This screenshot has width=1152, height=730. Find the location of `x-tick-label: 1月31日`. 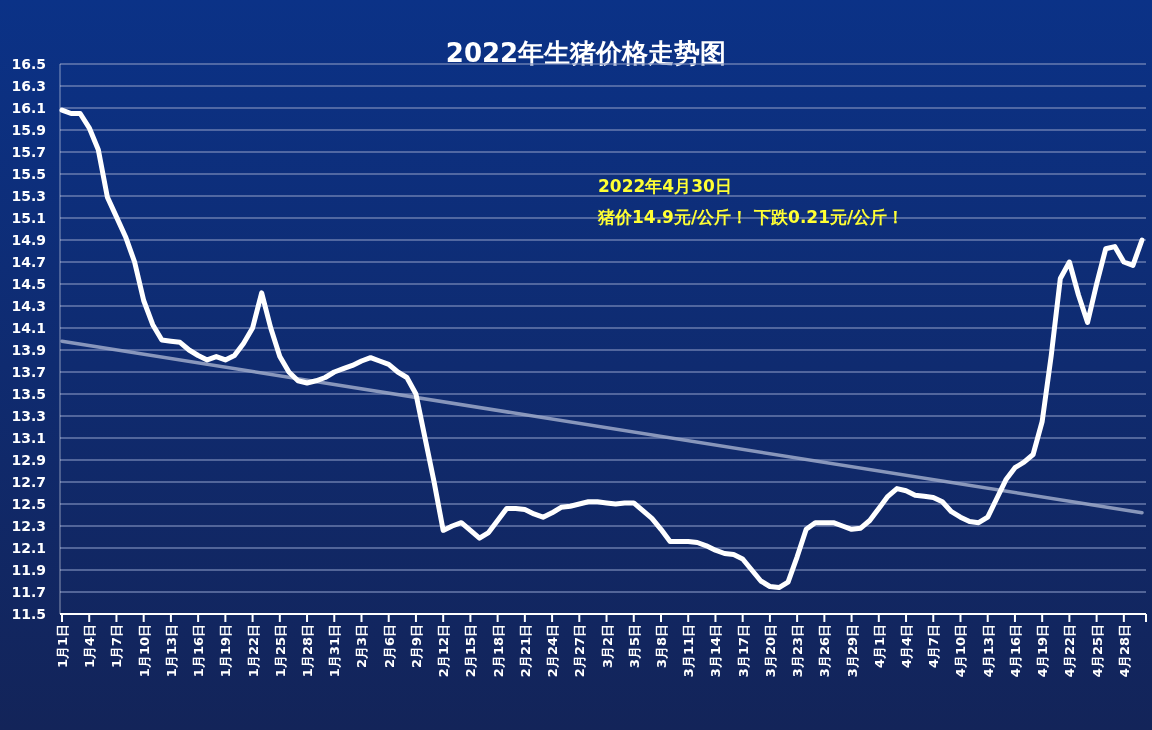

x-tick-label: 1月31日 is located at coordinates (335, 651).